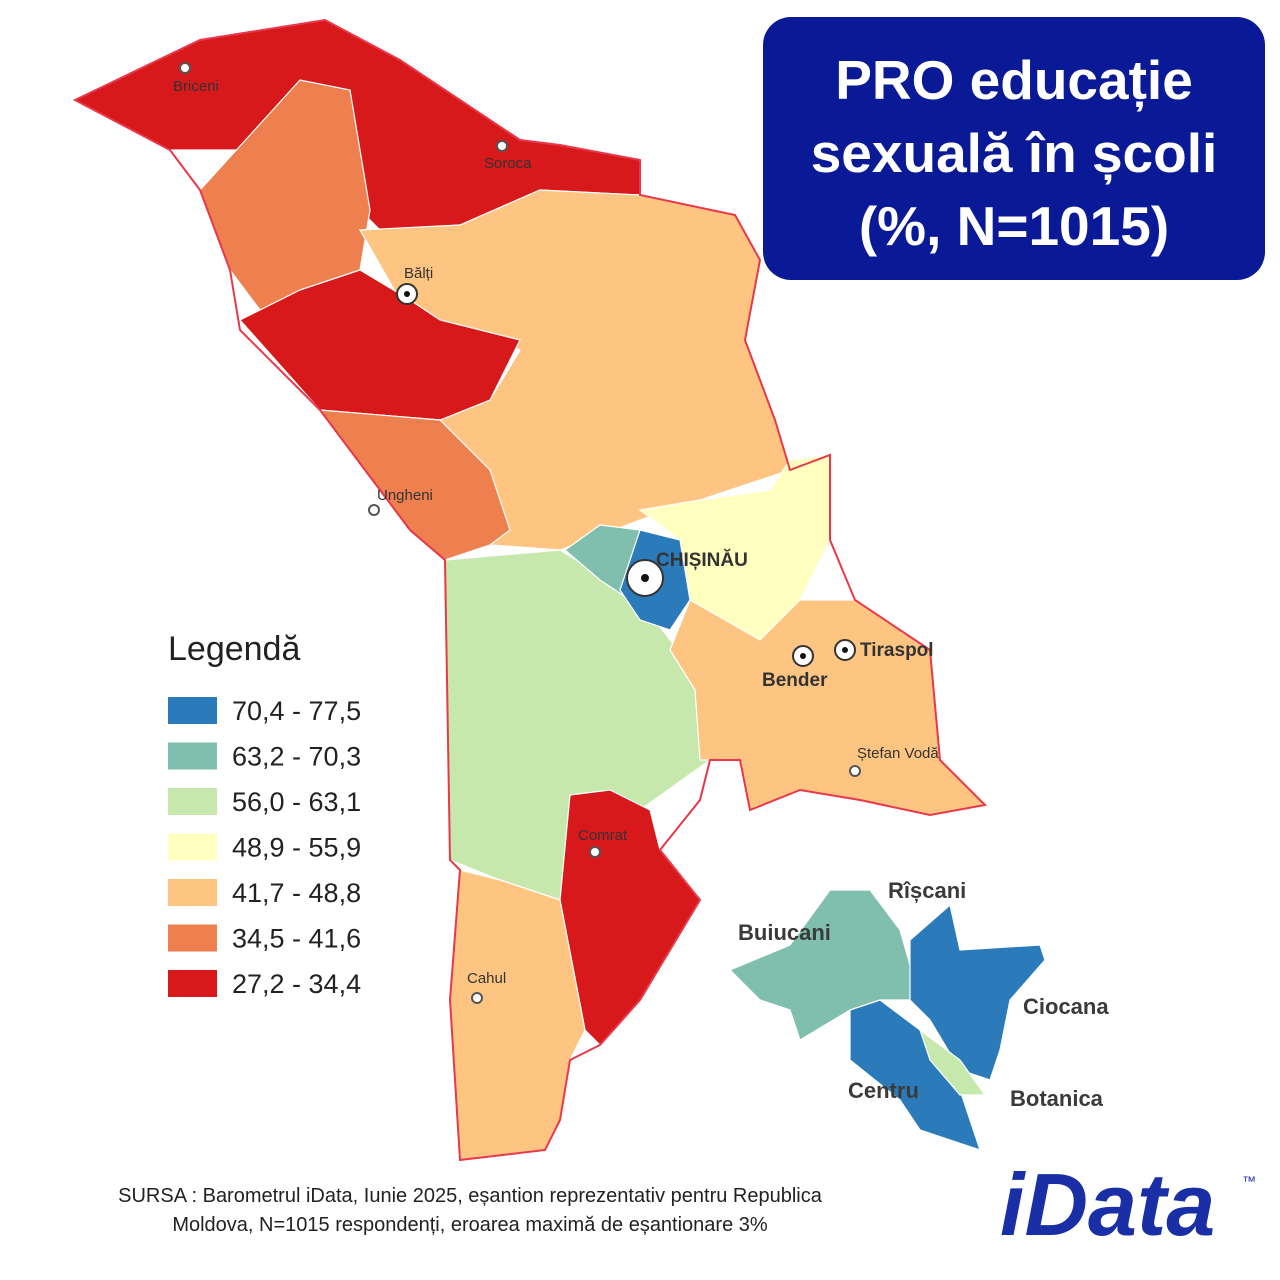  Describe the element at coordinates (795, 680) in the screenshot. I see `city-label: Bender` at that location.